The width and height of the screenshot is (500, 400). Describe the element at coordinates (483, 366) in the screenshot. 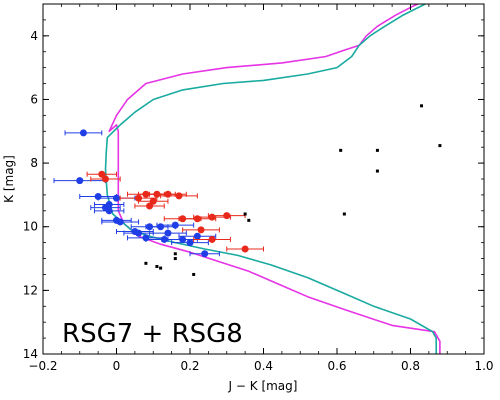

I see `x-tick-label: 1.0` at that location.